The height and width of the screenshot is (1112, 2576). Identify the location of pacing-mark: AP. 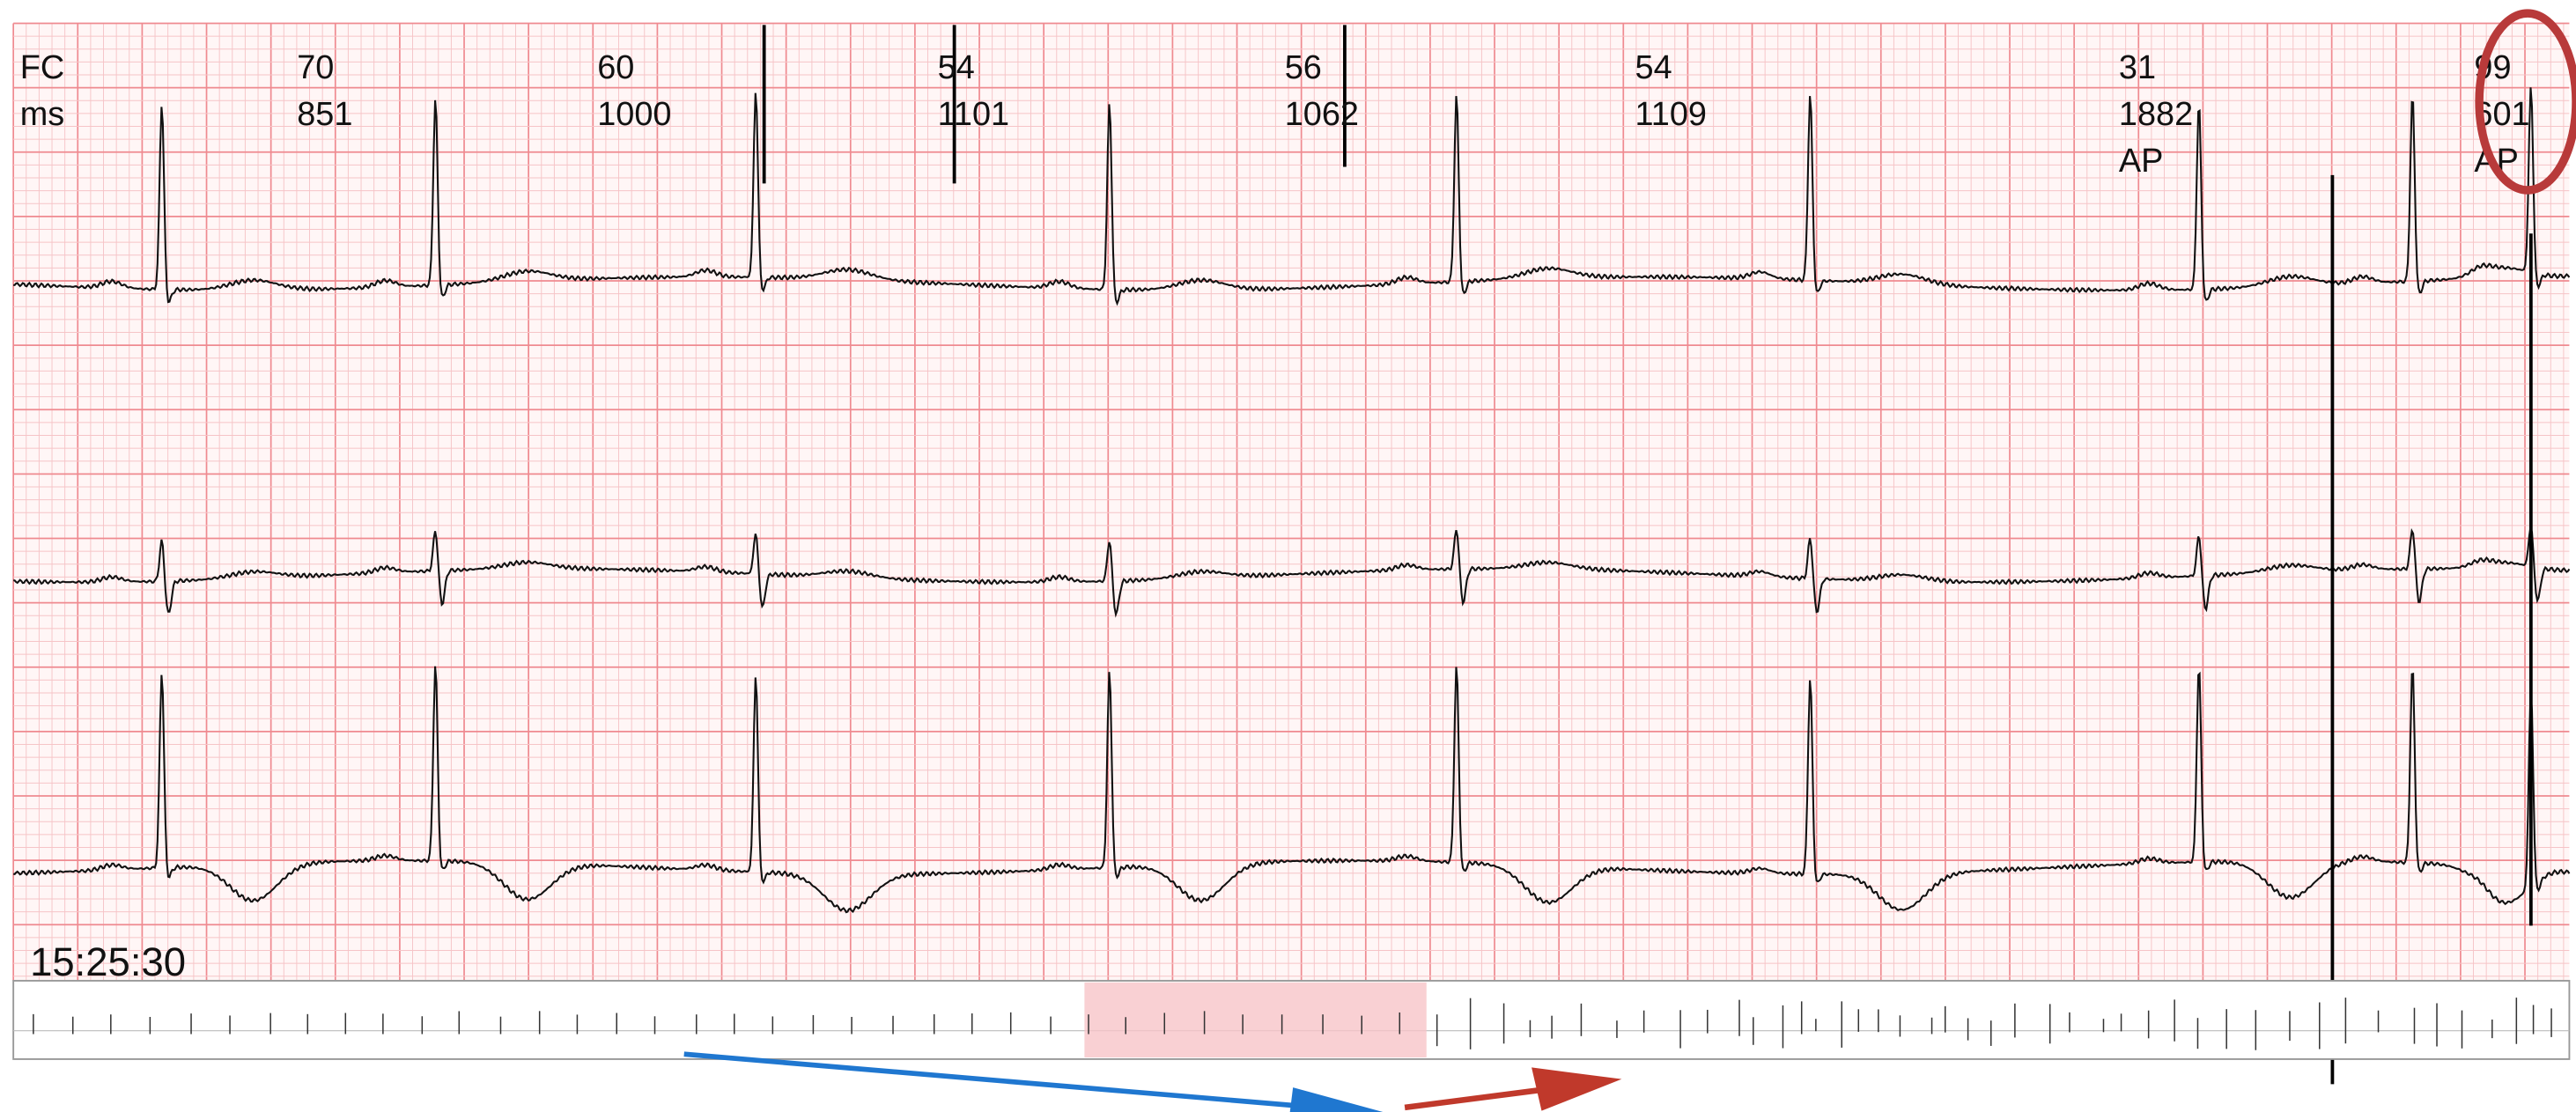
(2141, 161).